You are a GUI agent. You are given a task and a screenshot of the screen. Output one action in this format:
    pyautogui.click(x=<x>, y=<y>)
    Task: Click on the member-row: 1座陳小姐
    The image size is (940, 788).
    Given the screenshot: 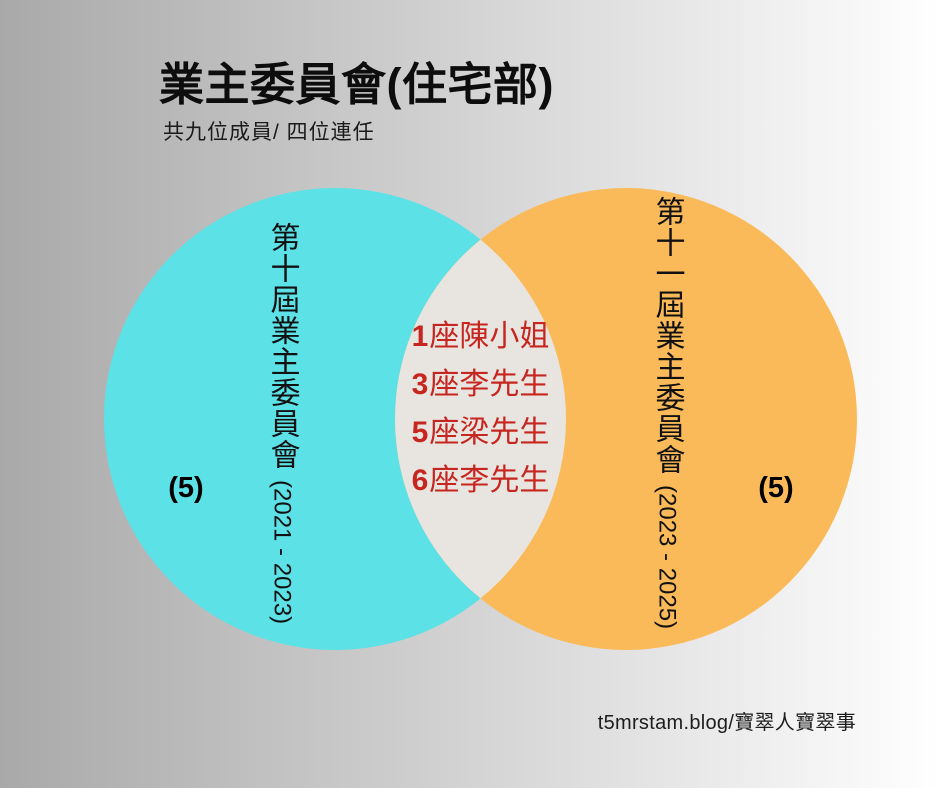 What is the action you would take?
    pyautogui.click(x=481, y=337)
    